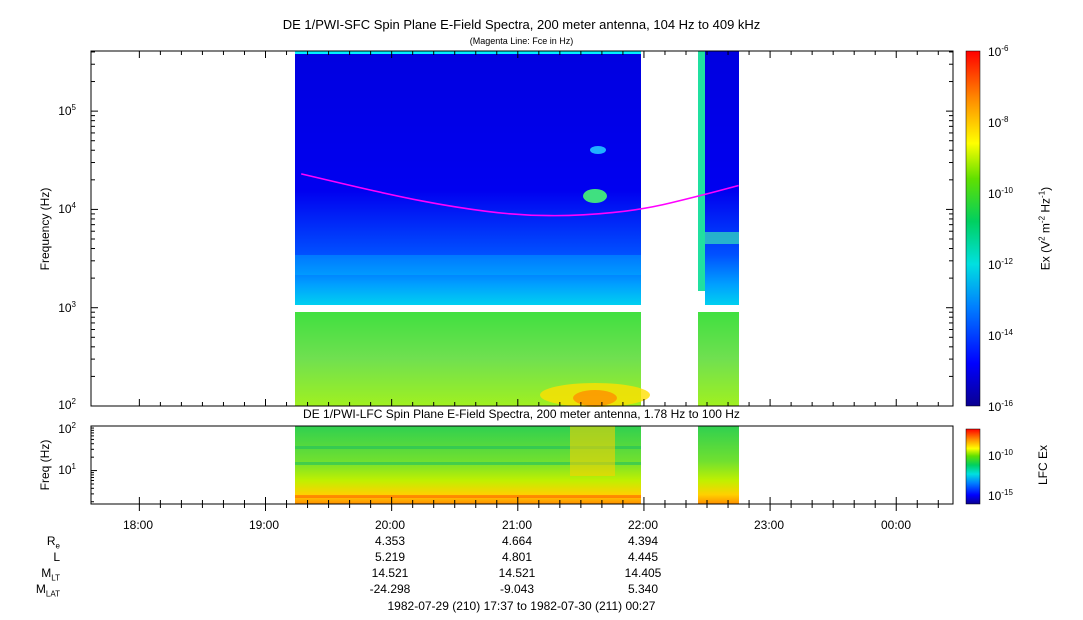 This screenshot has height=620, width=1083. Describe the element at coordinates (521, 41) in the screenshot. I see `chart-subtitle-sfc: (Magenta Line: Fce in Hz)` at that location.